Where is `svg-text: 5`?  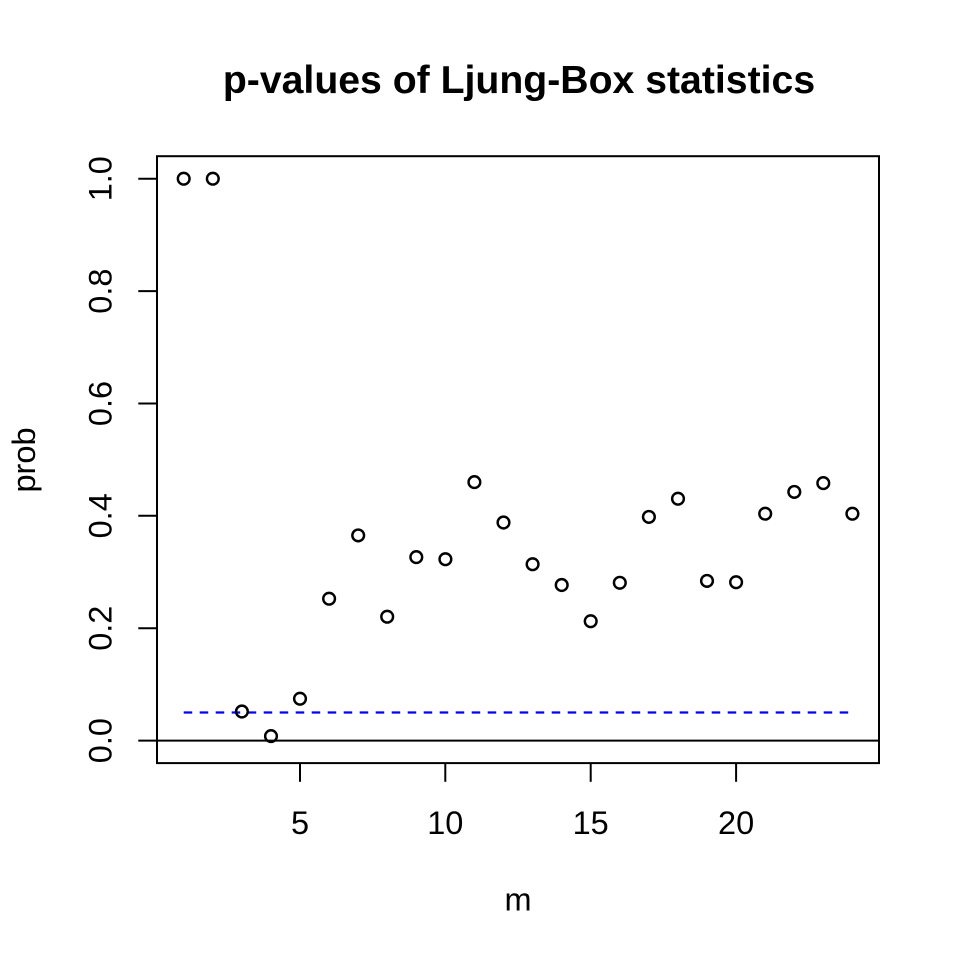 svg-text: 5 is located at coordinates (300, 823).